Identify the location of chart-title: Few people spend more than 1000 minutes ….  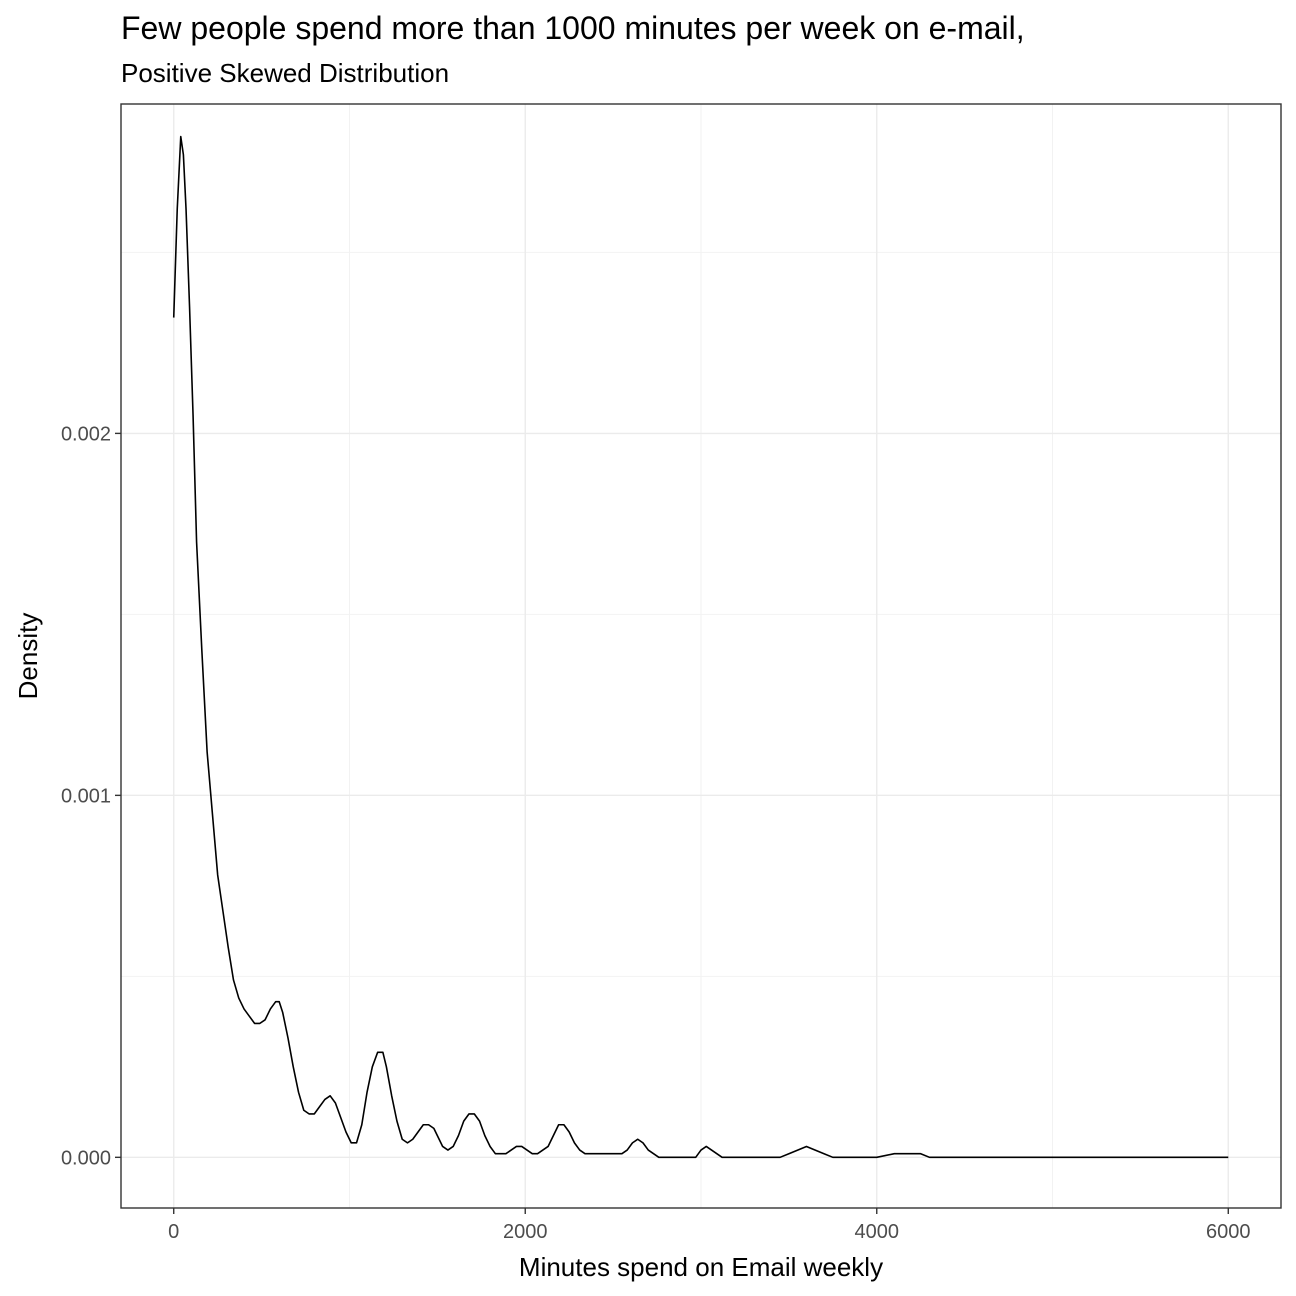
(573, 28).